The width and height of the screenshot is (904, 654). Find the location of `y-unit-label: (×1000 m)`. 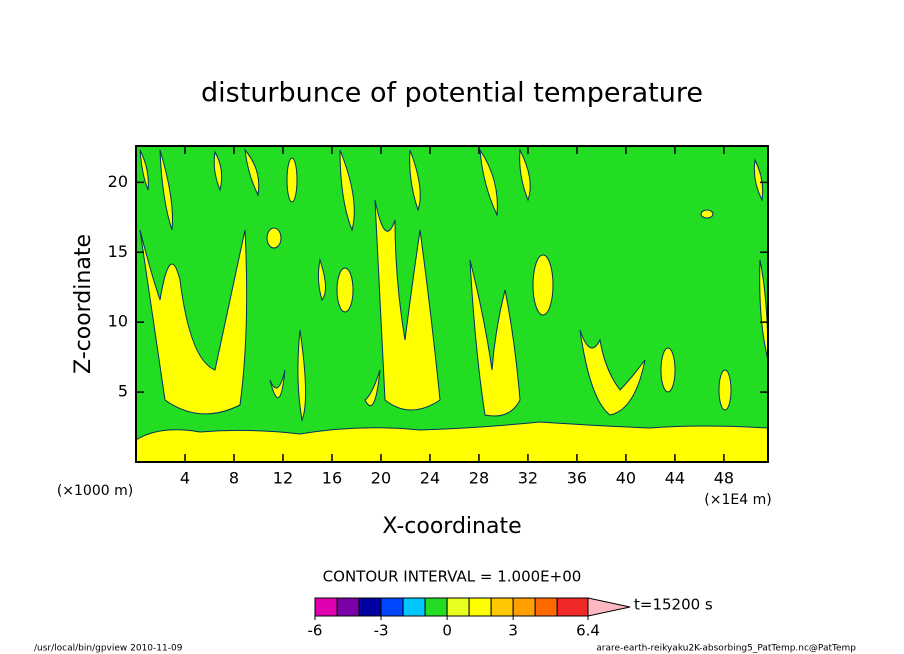

y-unit-label: (×1000 m) is located at coordinates (95, 491).